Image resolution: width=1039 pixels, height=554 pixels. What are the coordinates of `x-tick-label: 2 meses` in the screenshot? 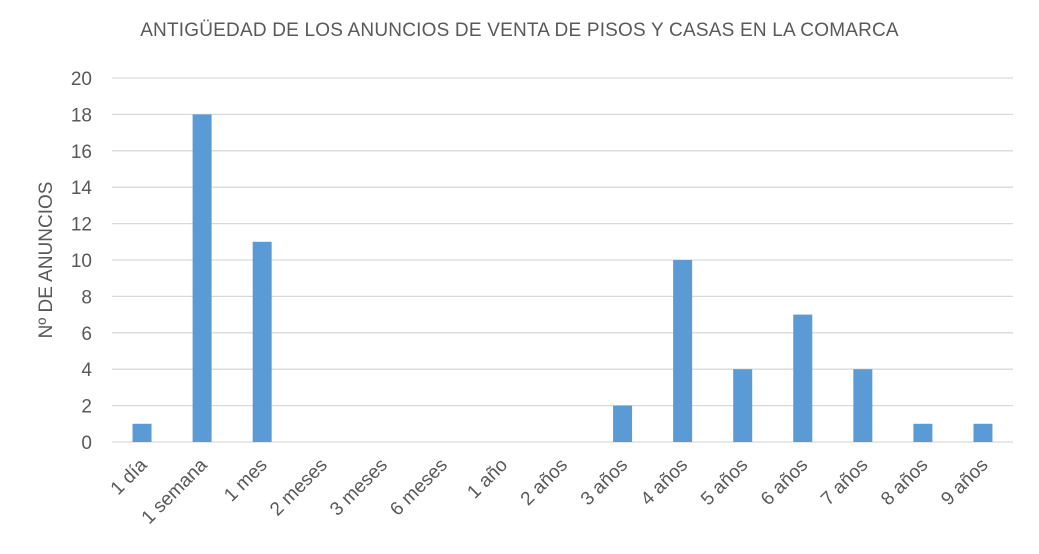 It's located at (299, 488).